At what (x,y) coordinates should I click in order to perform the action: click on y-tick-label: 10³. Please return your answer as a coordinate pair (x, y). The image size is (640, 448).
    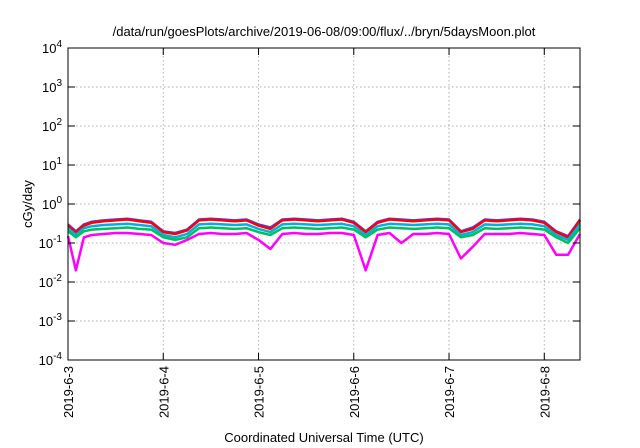
    Looking at the image, I should click on (52, 86).